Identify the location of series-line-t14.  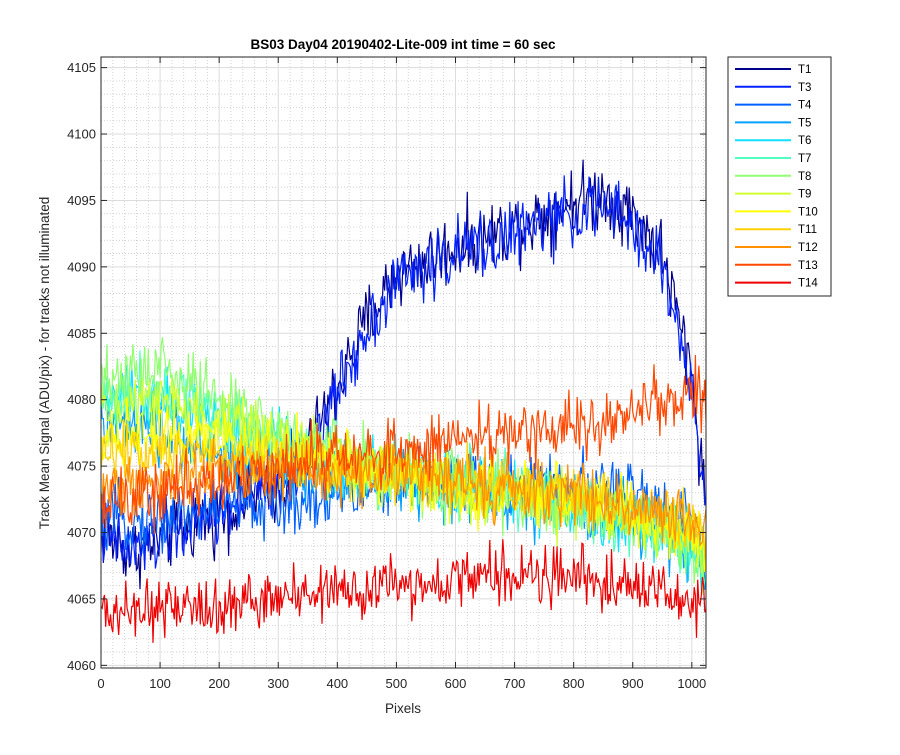
(403, 591).